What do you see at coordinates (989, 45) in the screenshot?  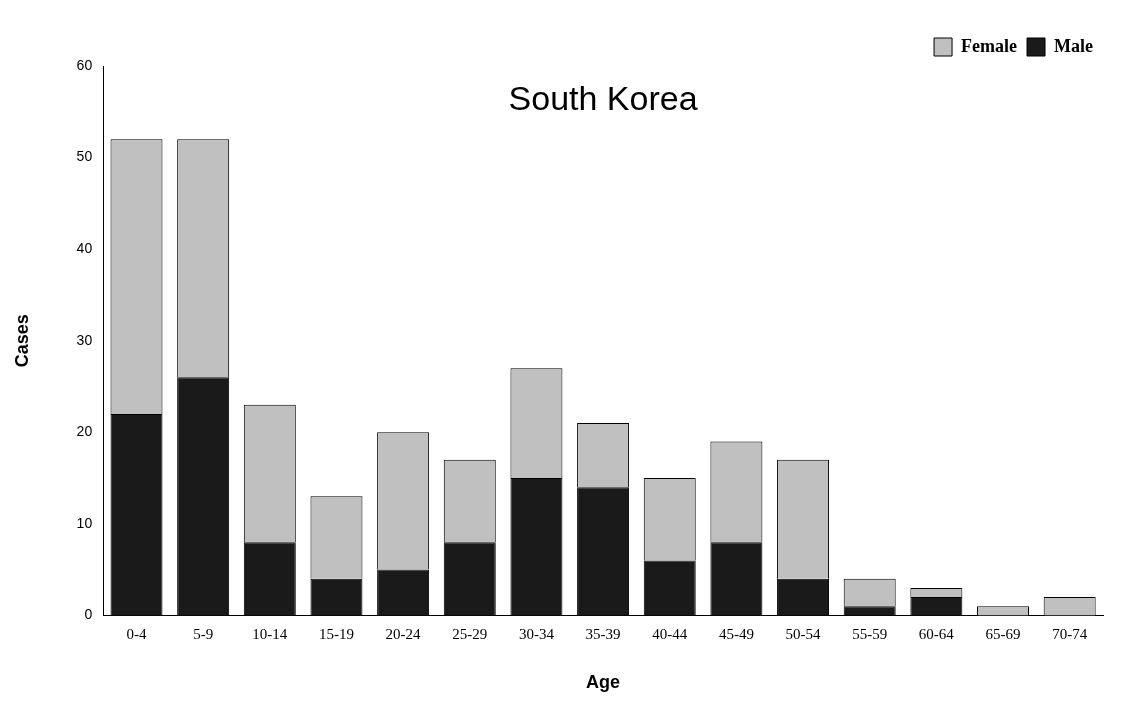 I see `legend-label: Female` at bounding box center [989, 45].